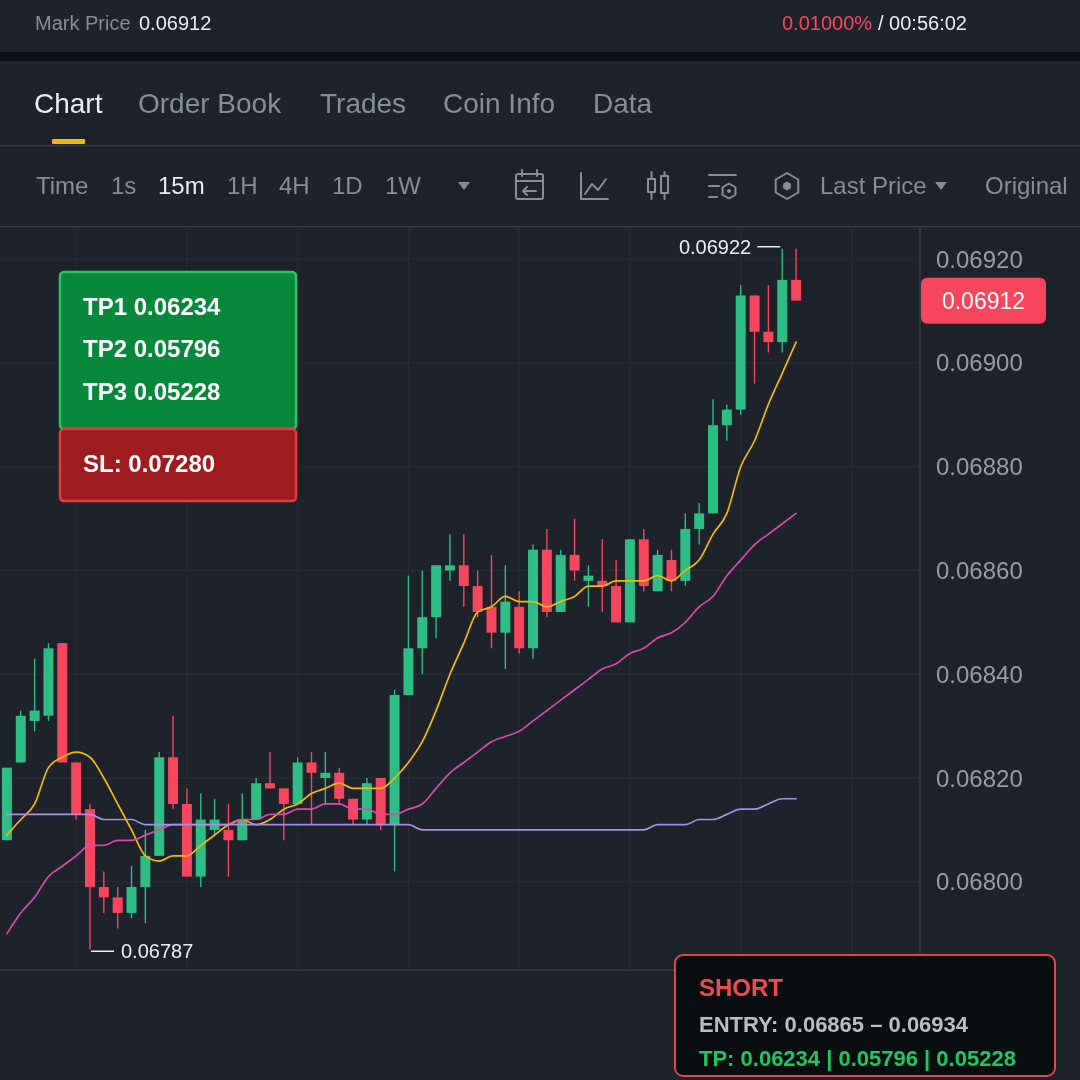  What do you see at coordinates (363, 103) in the screenshot?
I see `text: Trades` at bounding box center [363, 103].